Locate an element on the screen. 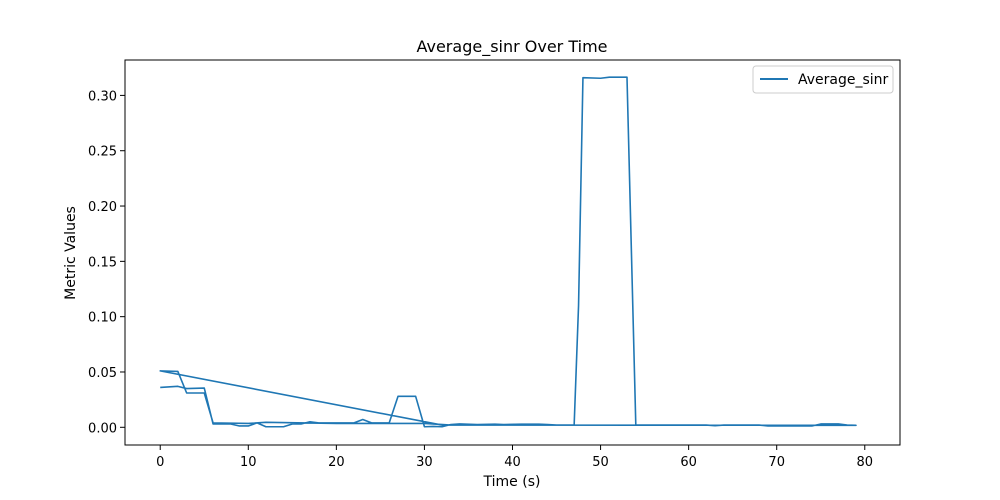 The height and width of the screenshot is (500, 1000). x-tick-label: 80 is located at coordinates (864, 462).